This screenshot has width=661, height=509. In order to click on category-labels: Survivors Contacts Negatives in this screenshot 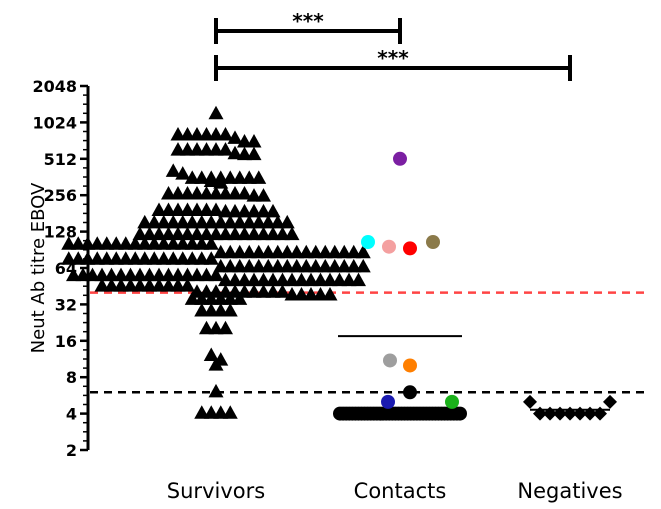, I will do `click(395, 491)`.